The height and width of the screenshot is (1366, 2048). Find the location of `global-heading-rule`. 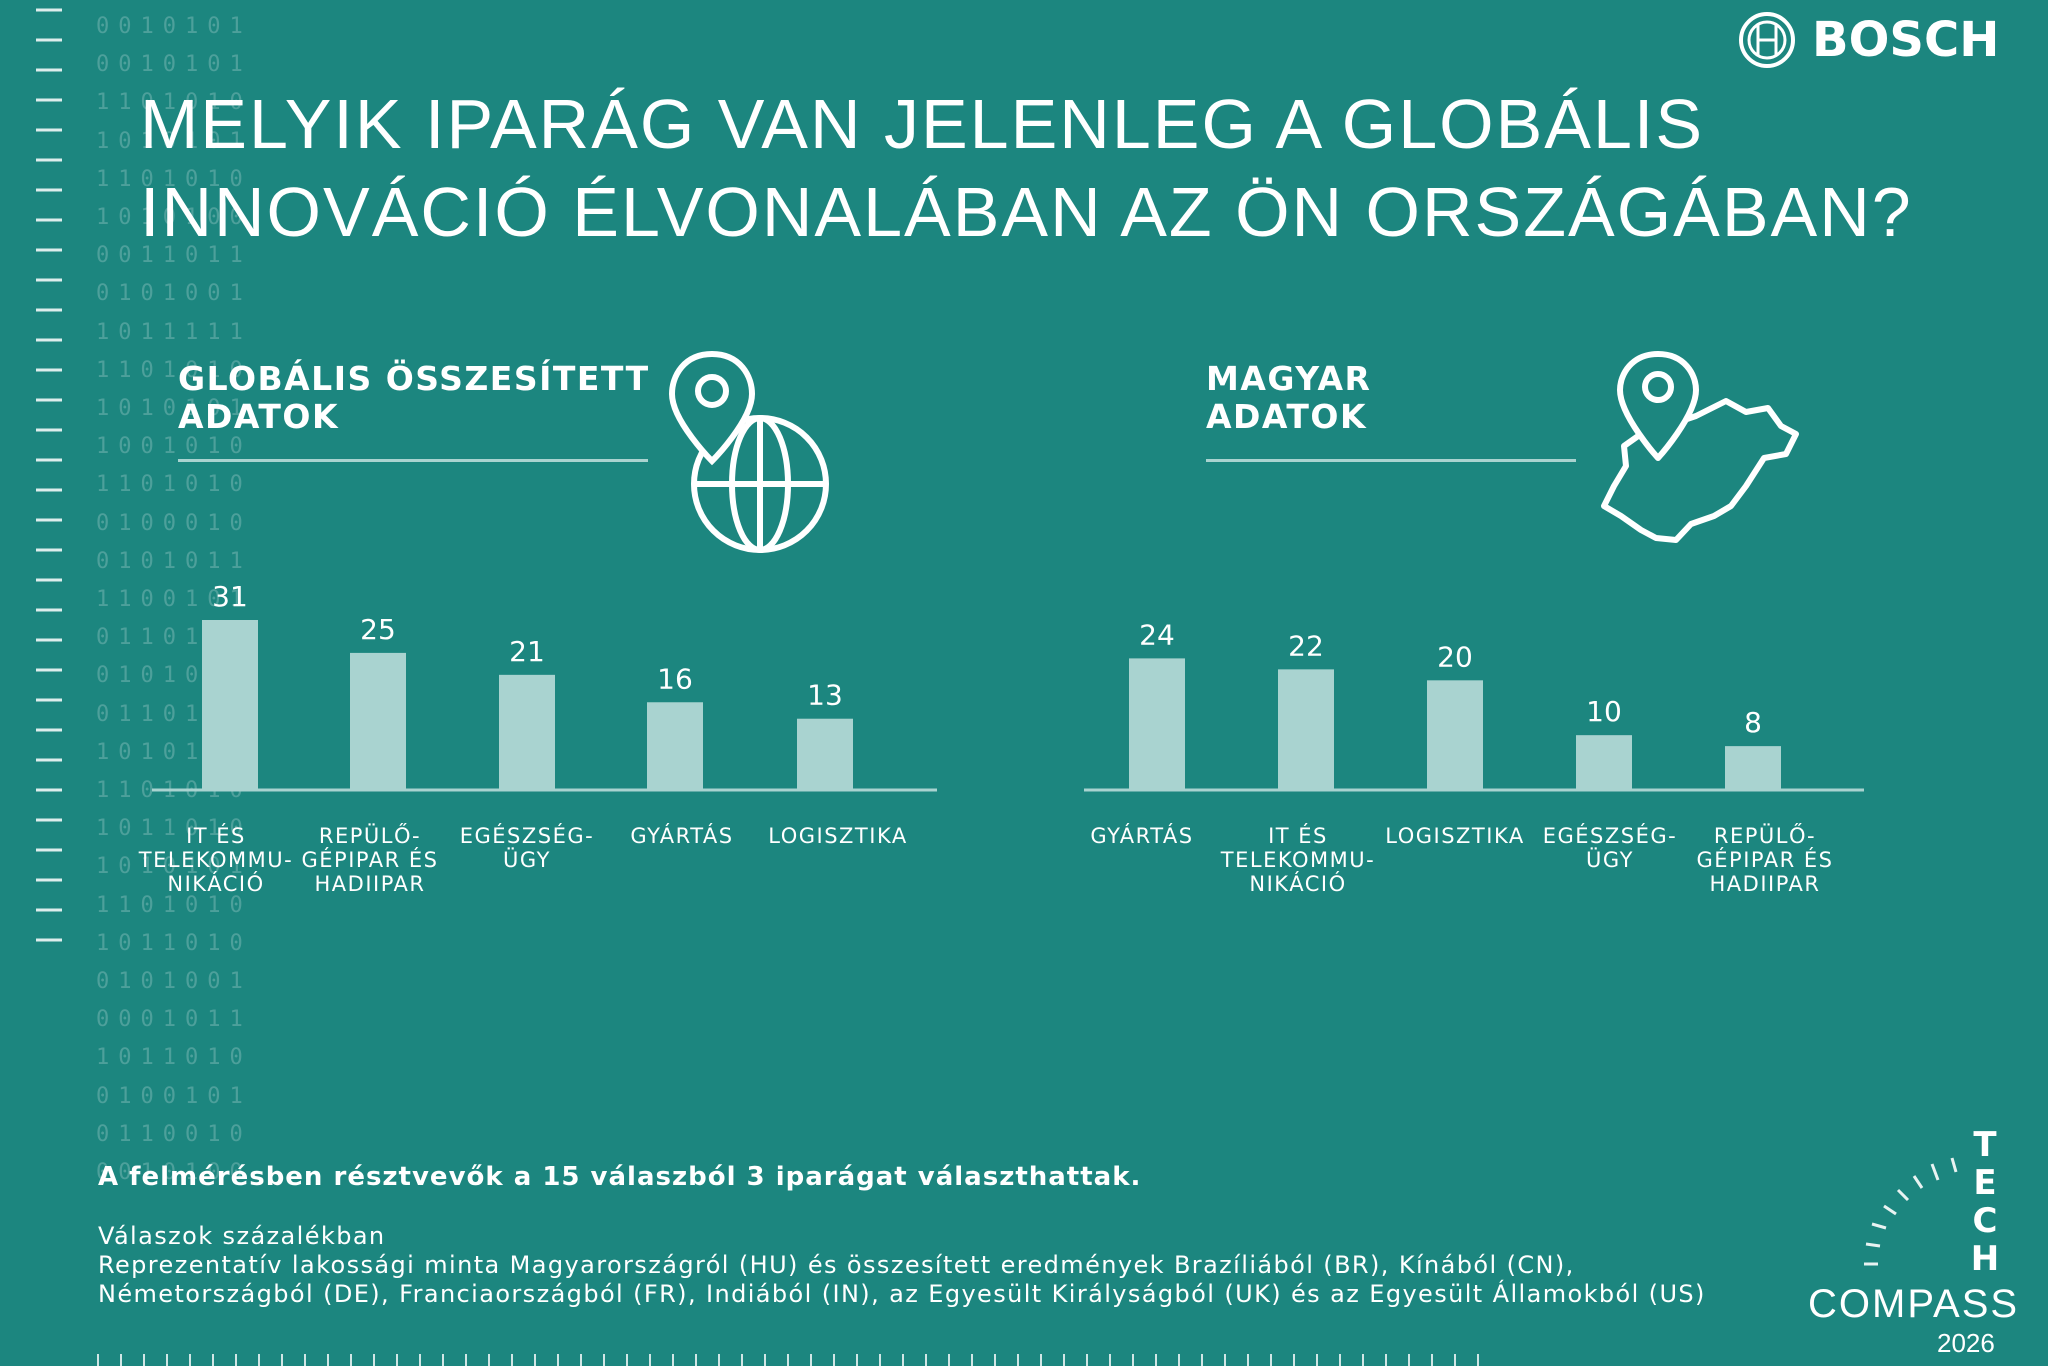

global-heading-rule is located at coordinates (413, 460).